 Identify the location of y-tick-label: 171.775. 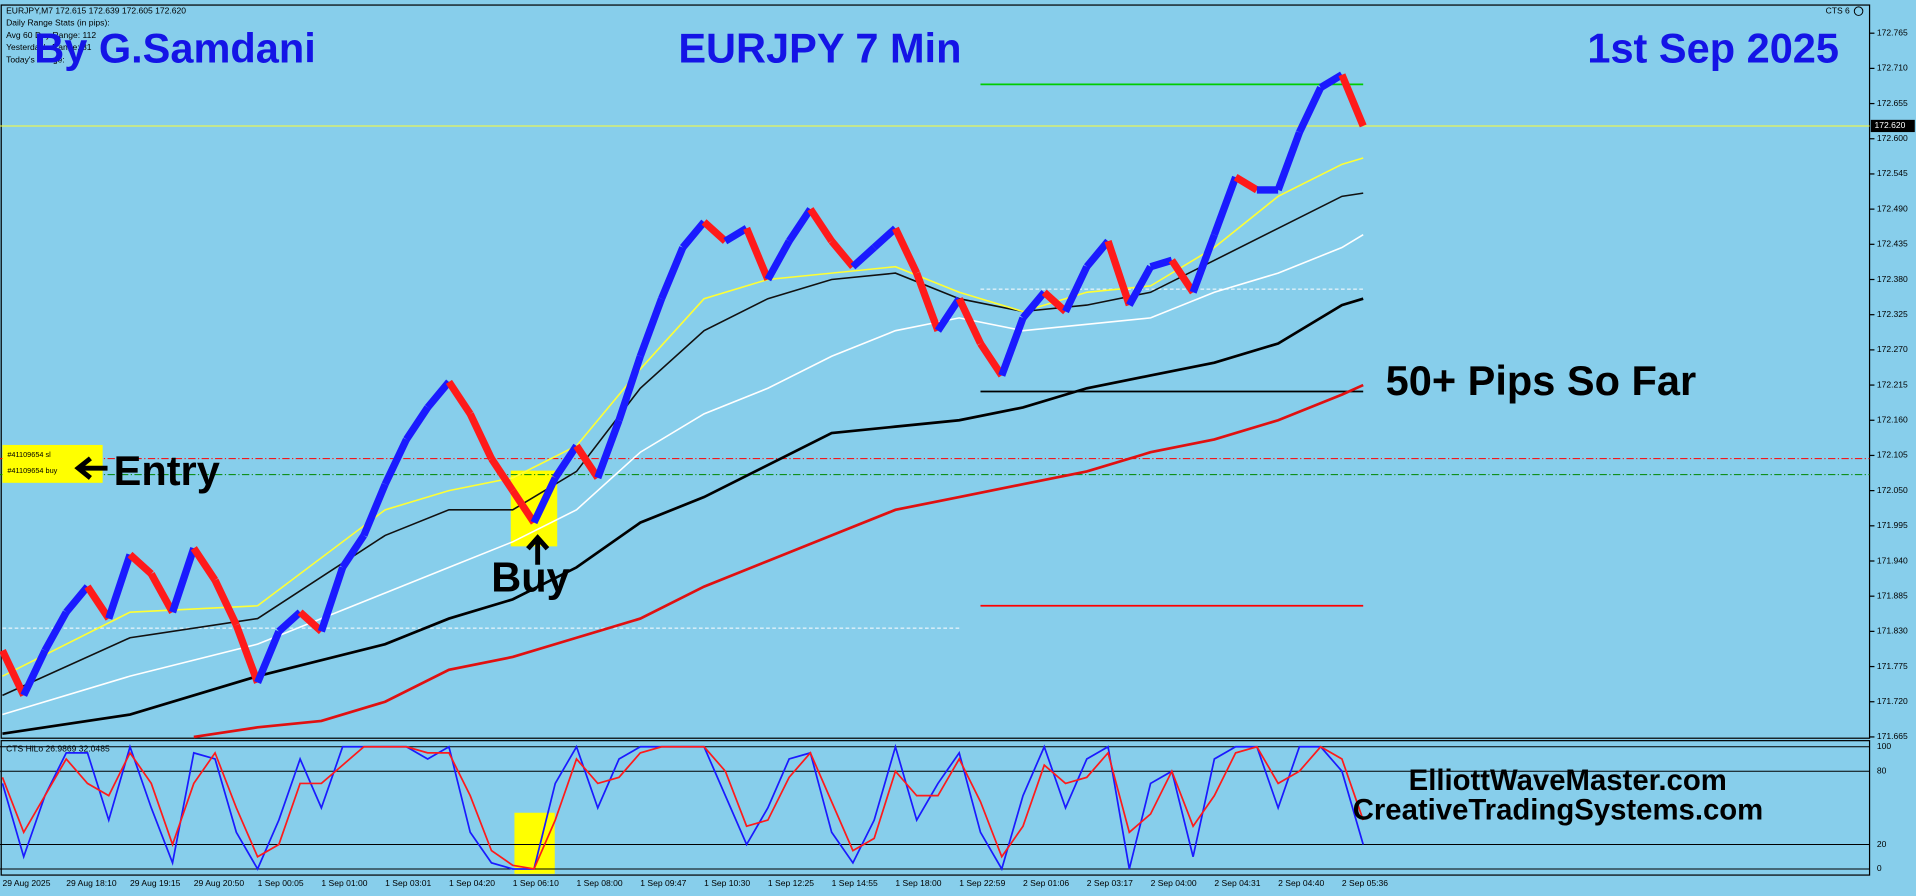
(1892, 666).